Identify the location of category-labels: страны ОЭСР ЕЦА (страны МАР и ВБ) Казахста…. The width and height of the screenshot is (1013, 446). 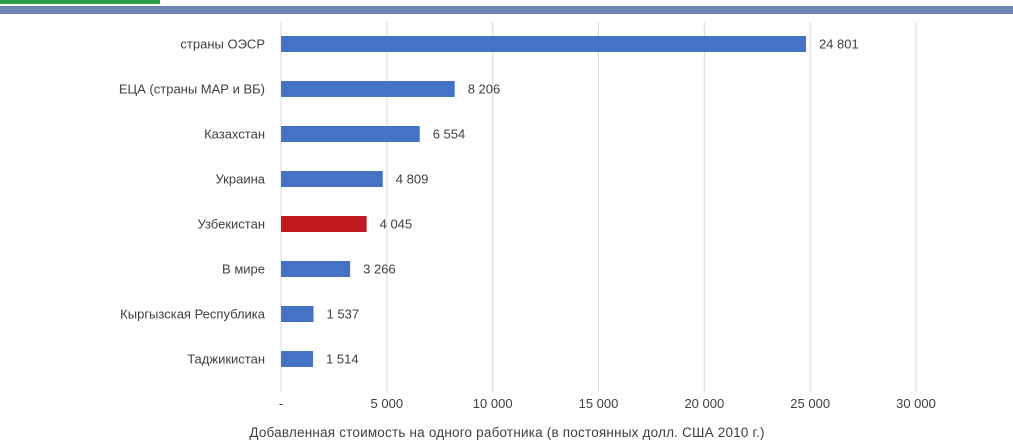
(192, 202).